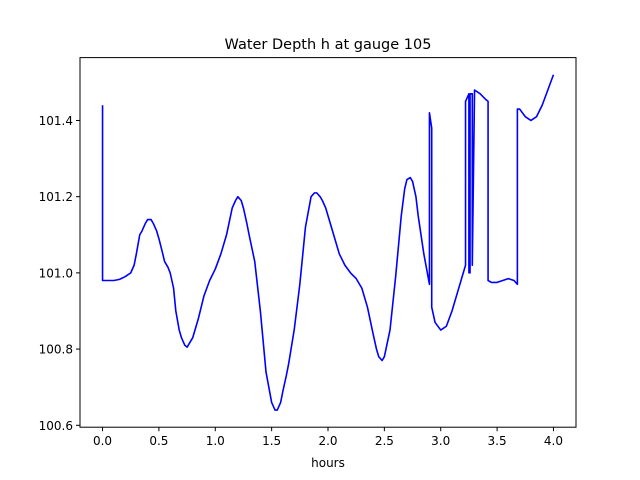  Describe the element at coordinates (440, 441) in the screenshot. I see `x-tick-label: 3.0` at that location.